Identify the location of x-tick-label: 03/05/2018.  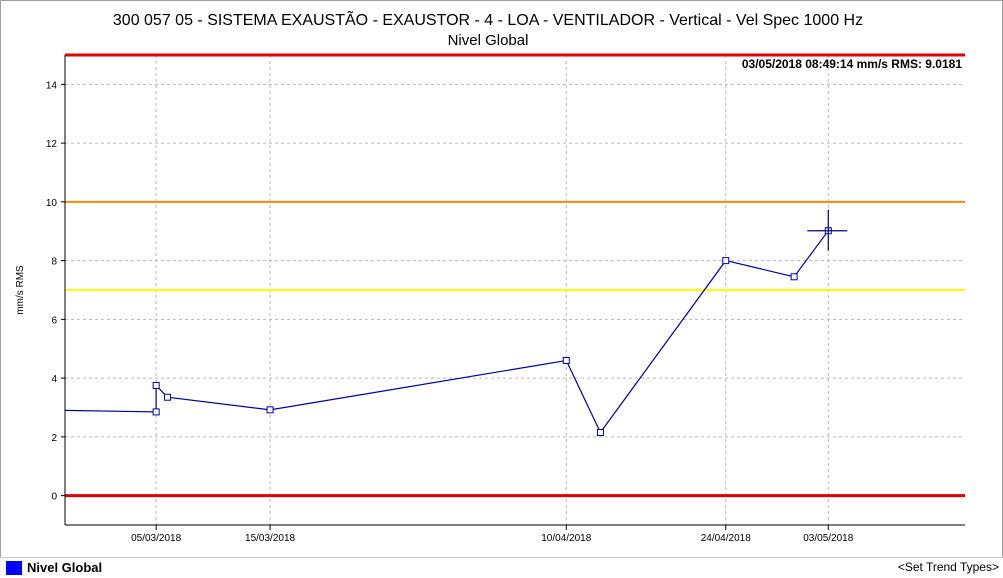
(828, 538).